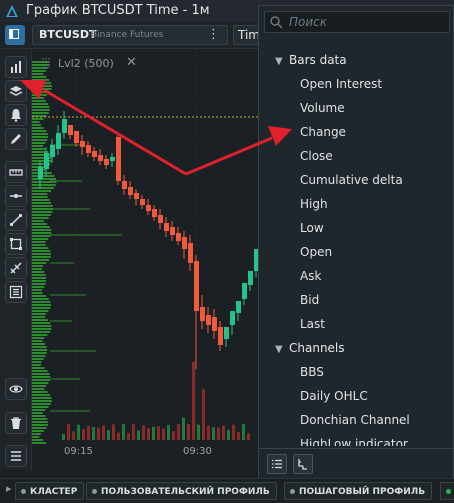 This screenshot has width=454, height=503. I want to click on list-view-button, so click(277, 464).